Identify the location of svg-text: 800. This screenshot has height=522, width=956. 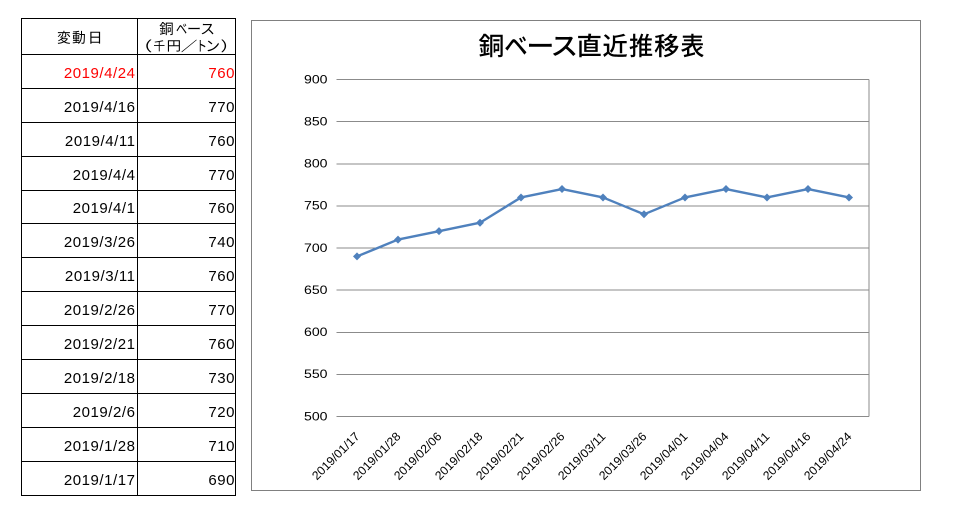
(316, 164).